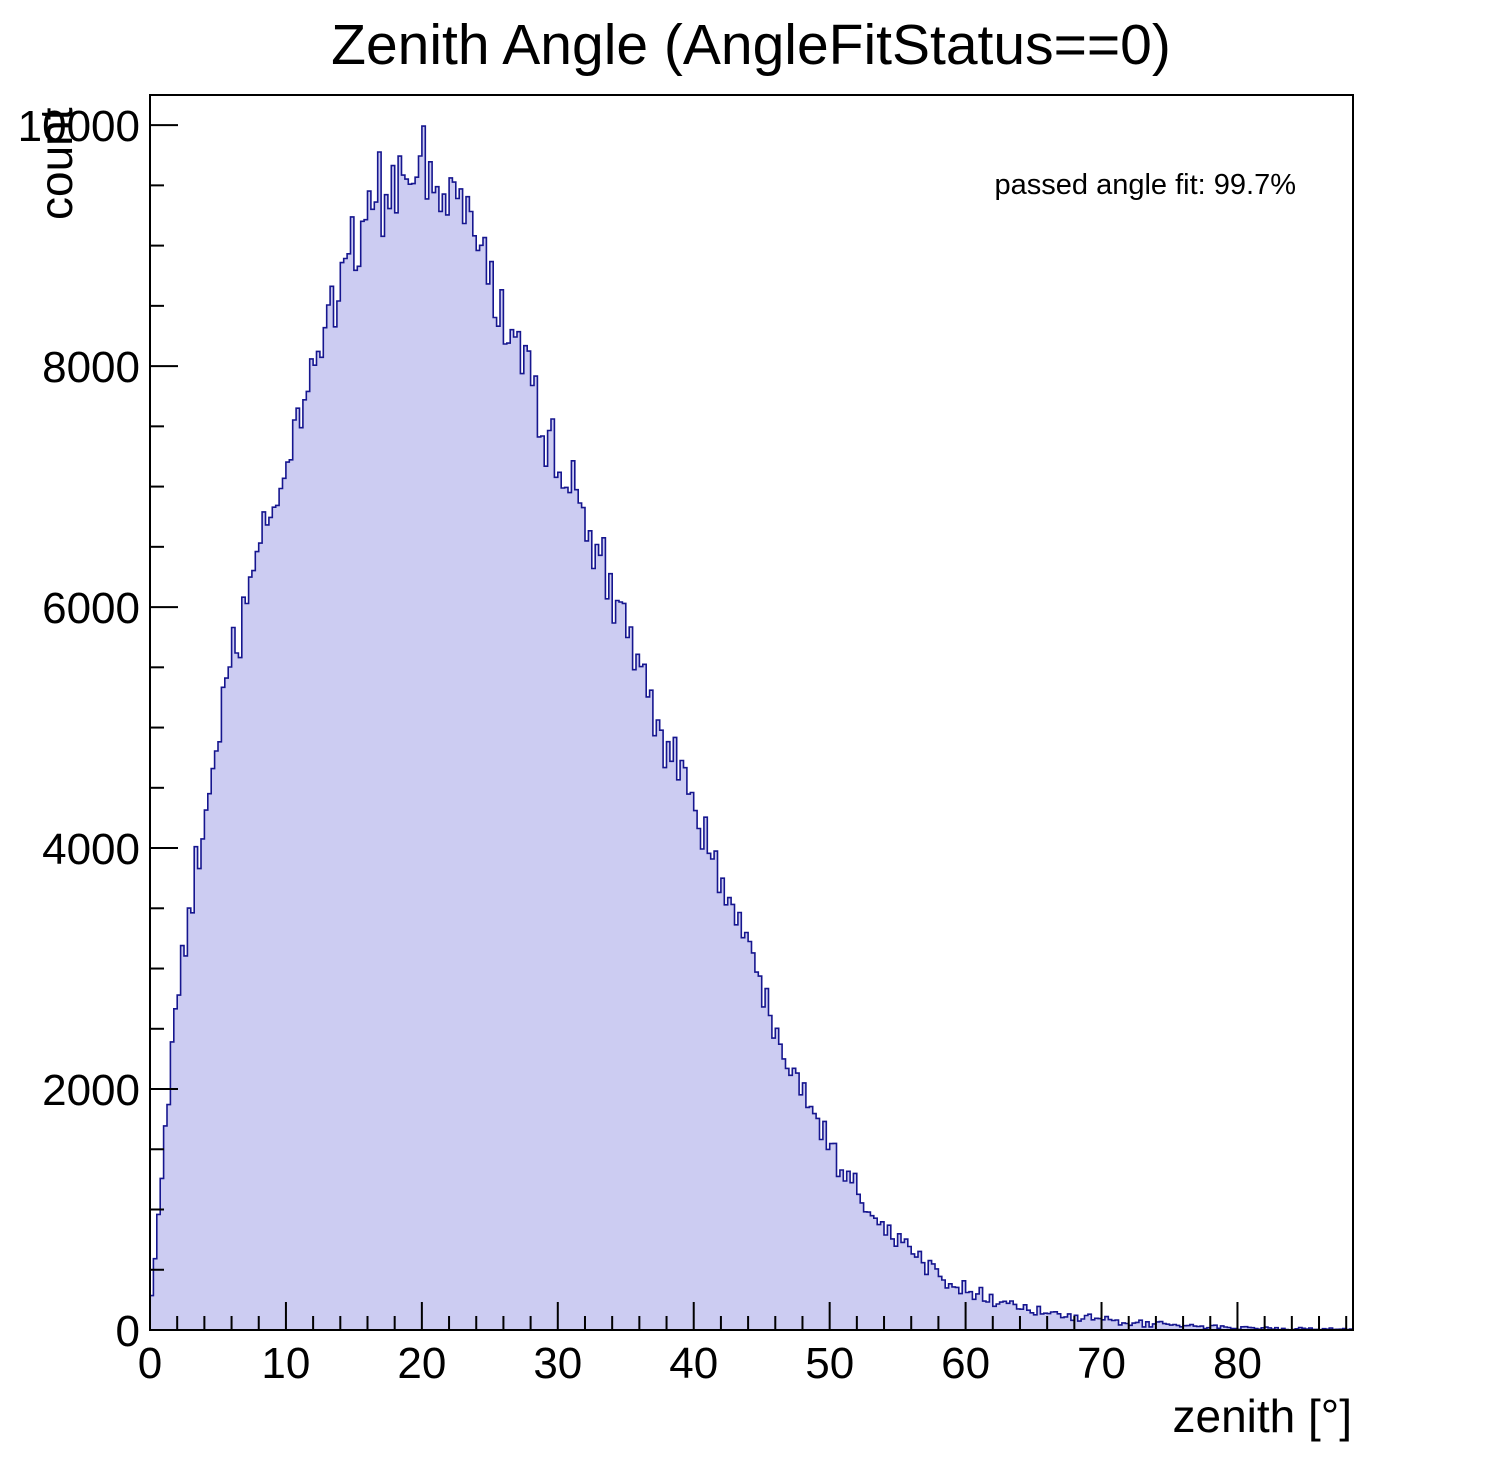 The width and height of the screenshot is (1496, 1472). What do you see at coordinates (91, 608) in the screenshot?
I see `y-tick-label: 6000` at bounding box center [91, 608].